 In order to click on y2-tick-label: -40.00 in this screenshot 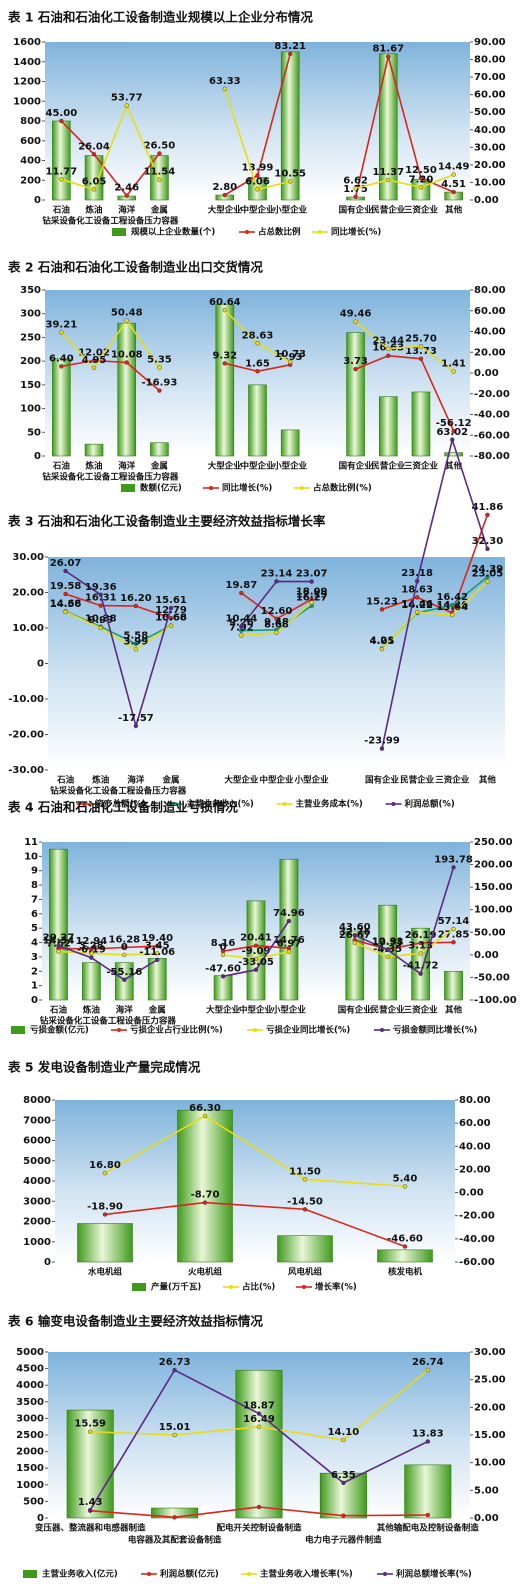, I will do `click(477, 1239)`.